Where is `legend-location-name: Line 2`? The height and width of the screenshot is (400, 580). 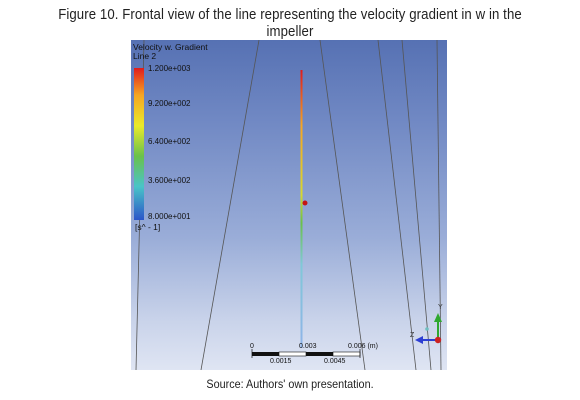 legend-location-name: Line 2 is located at coordinates (145, 56).